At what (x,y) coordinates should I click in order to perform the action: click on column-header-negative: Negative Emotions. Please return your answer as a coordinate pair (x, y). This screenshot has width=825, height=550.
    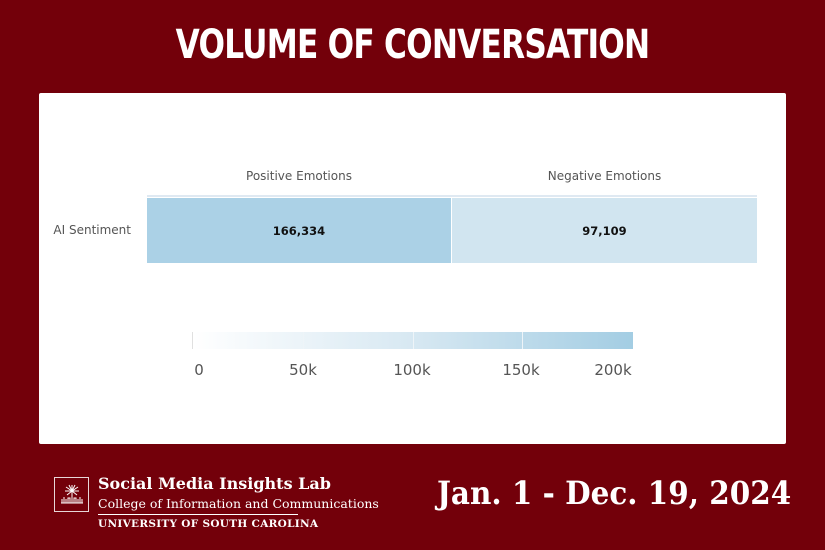
    Looking at the image, I should click on (604, 176).